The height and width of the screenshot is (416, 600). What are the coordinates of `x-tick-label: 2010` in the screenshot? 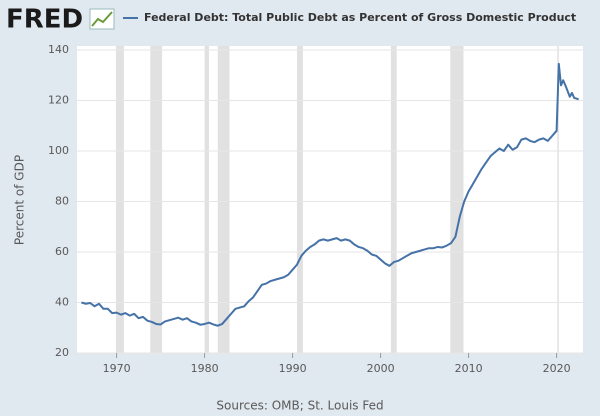 It's located at (469, 368).